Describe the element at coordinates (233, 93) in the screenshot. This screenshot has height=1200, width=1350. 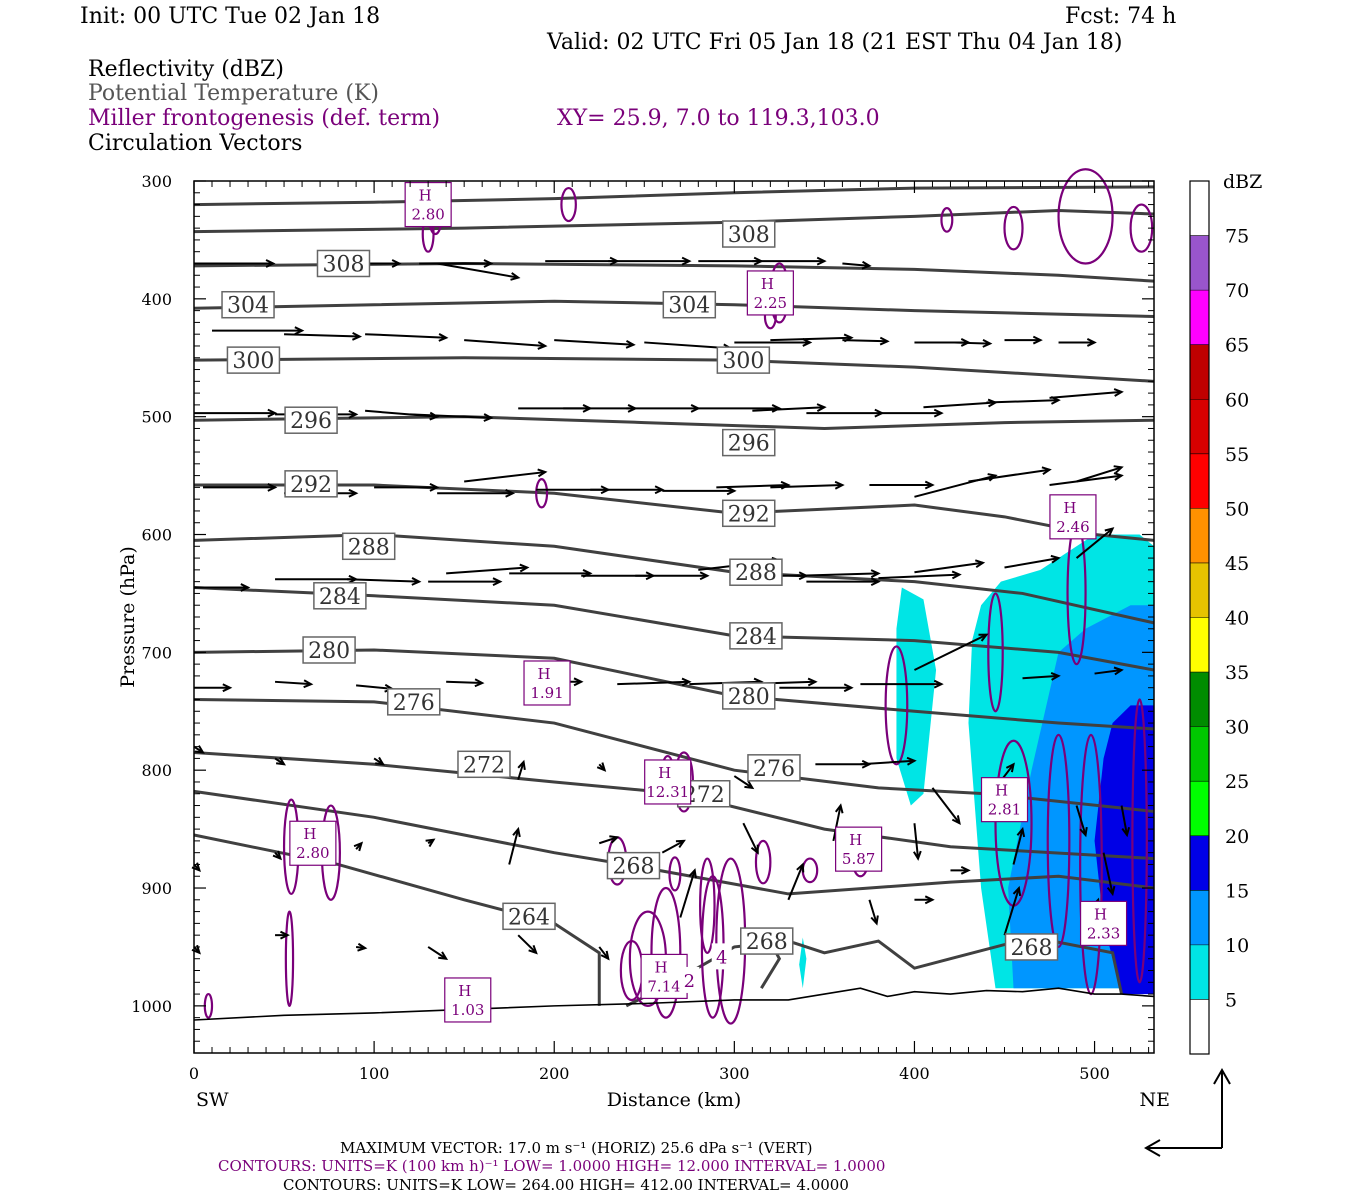
I see `field-theta: Potential Temperature (K)` at that location.